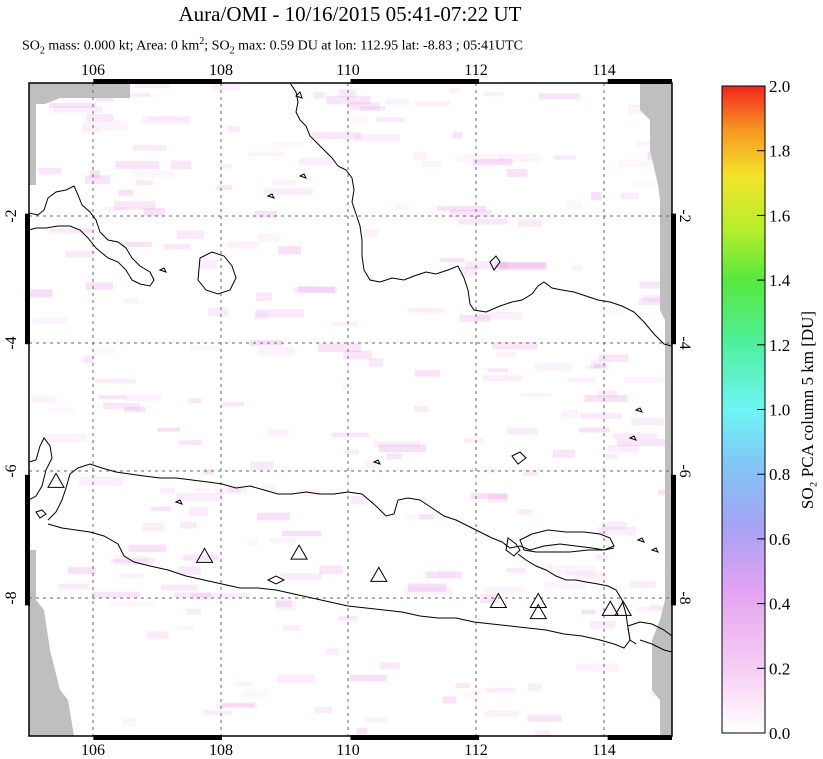 The image size is (823, 759). Describe the element at coordinates (31, 46) in the screenshot. I see `subtitle-mass-label: SO` at that location.